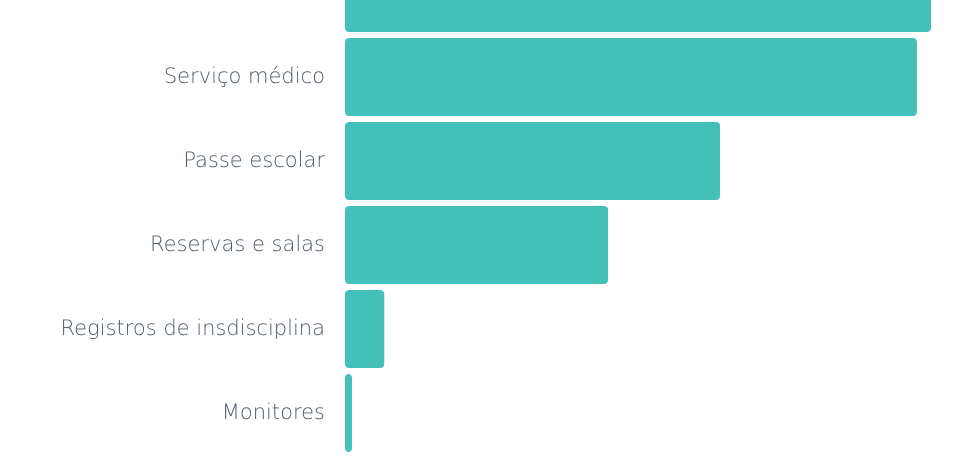 The width and height of the screenshot is (962, 465). I want to click on y-tick-label: Registros de insdisciplina, so click(193, 328).